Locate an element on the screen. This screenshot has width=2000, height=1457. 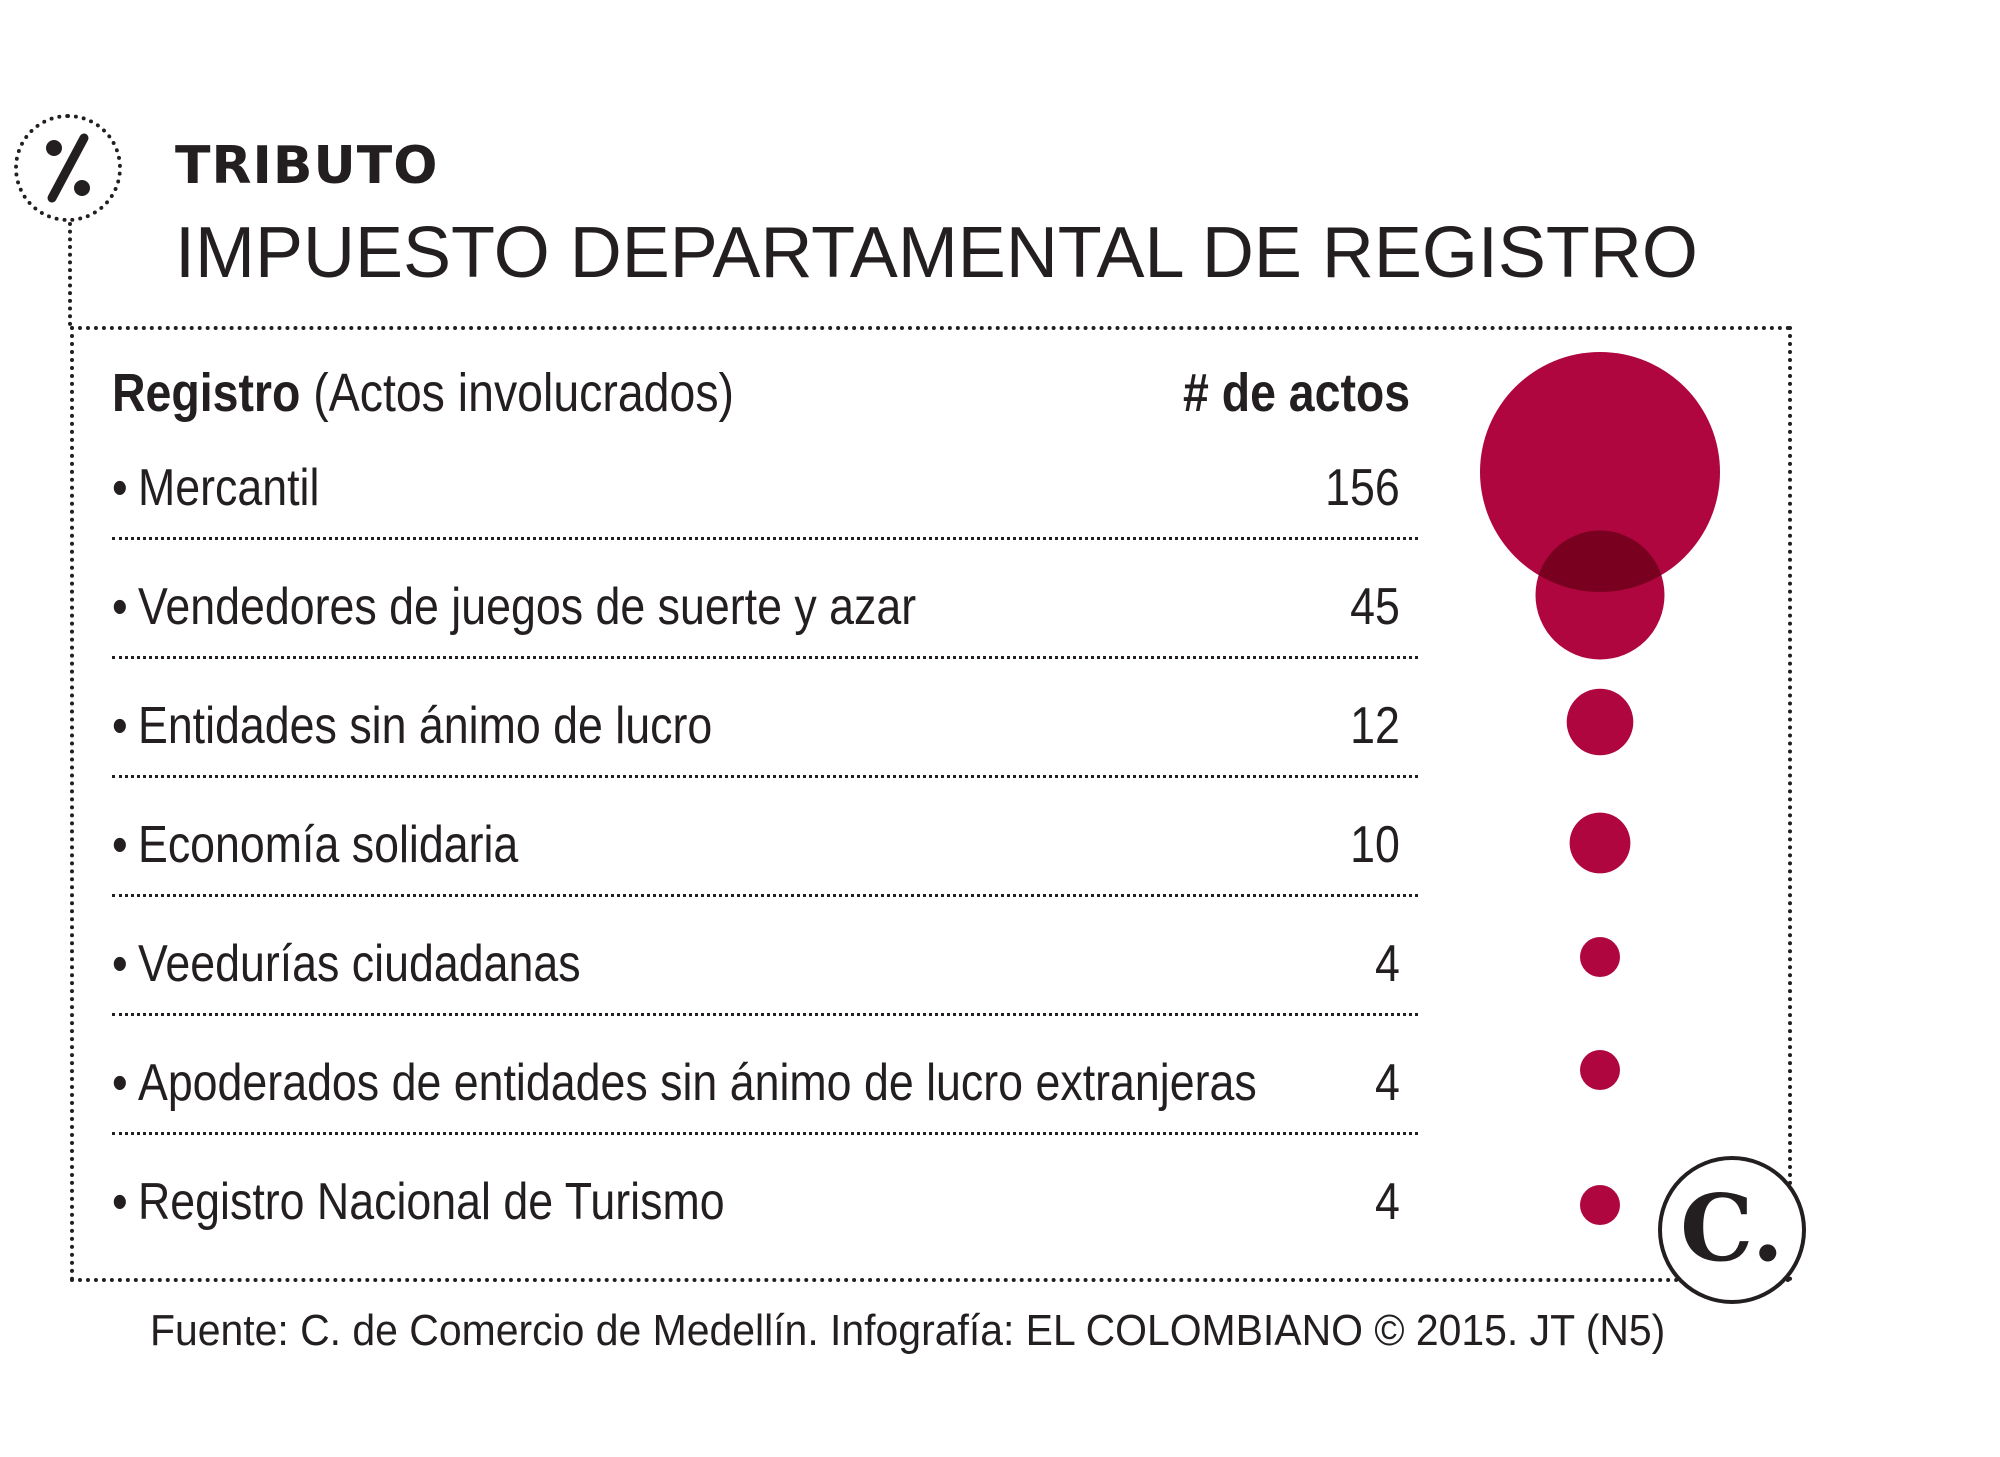
row-label: • Economía solidaria is located at coordinates (315, 845).